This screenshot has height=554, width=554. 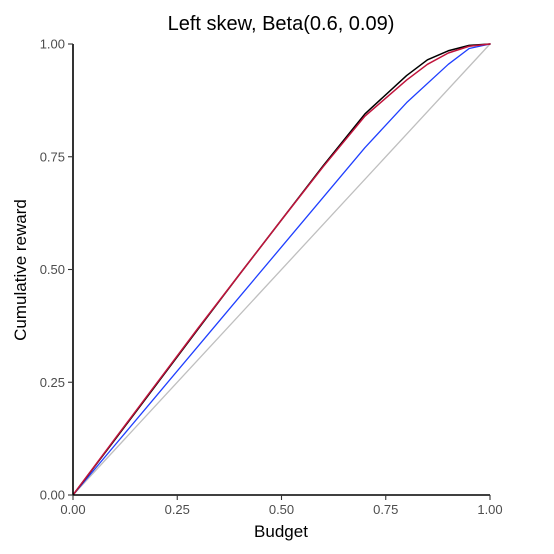 I want to click on y-tick-label: 0.75, so click(x=52, y=156).